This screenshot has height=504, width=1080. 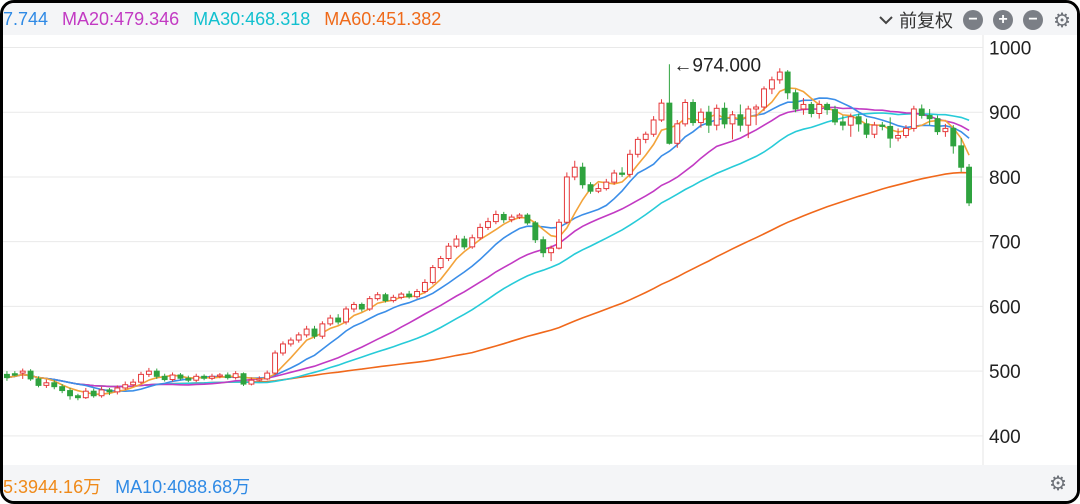 I want to click on volume-legend: 5:3944.16万 MA10:4088.68万, so click(x=133, y=486).